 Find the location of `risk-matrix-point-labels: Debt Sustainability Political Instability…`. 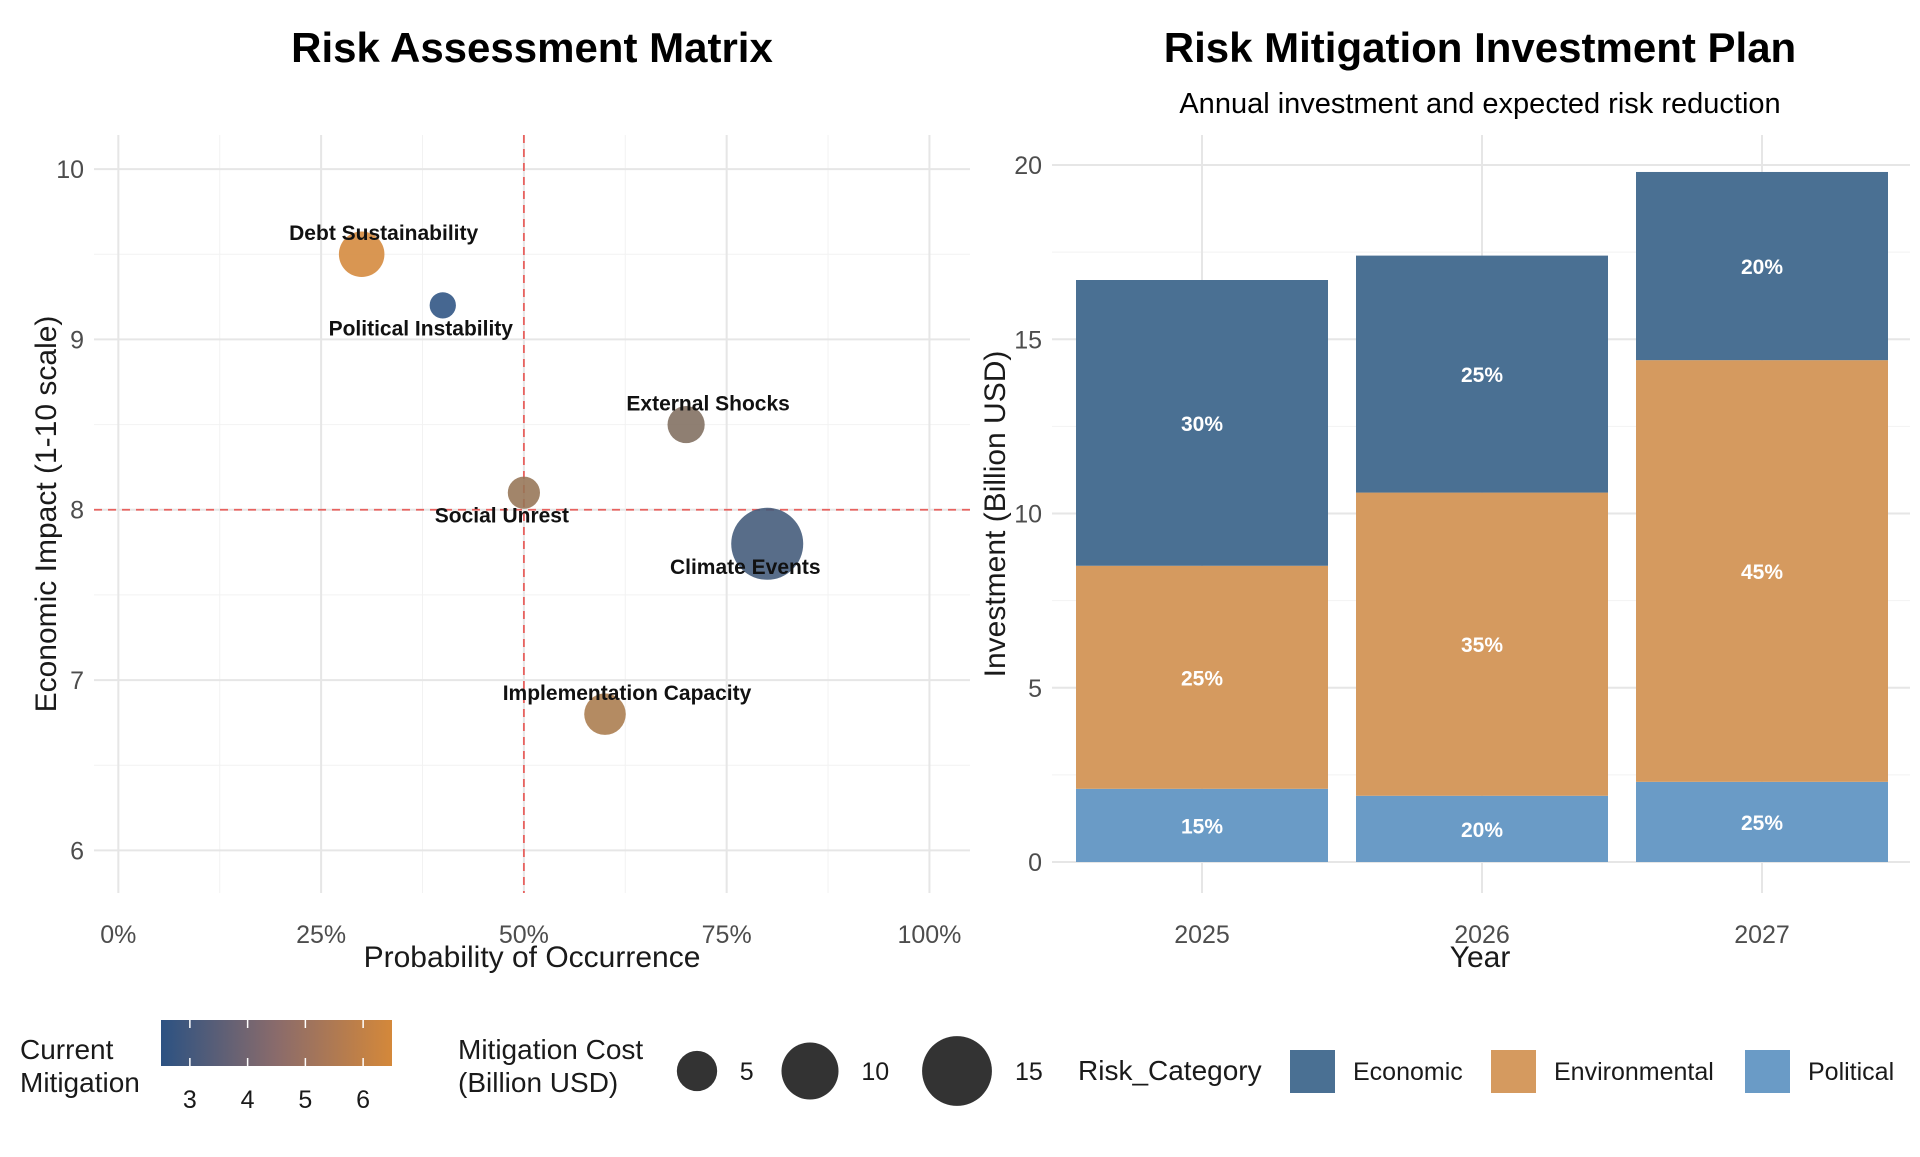

risk-matrix-point-labels: Debt Sustainability Political Instability… is located at coordinates (554, 463).